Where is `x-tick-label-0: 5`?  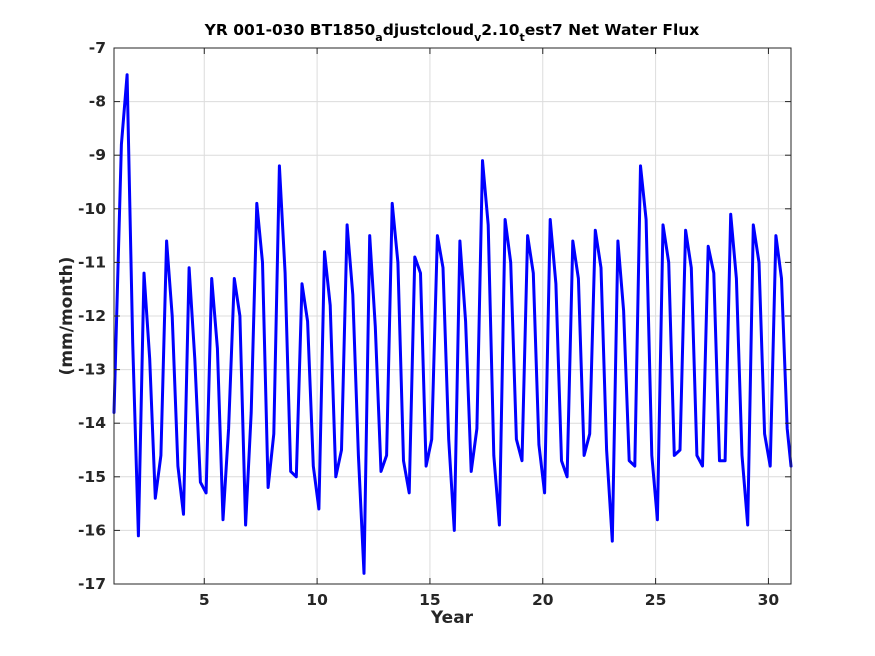
x-tick-label-0: 5 is located at coordinates (204, 600).